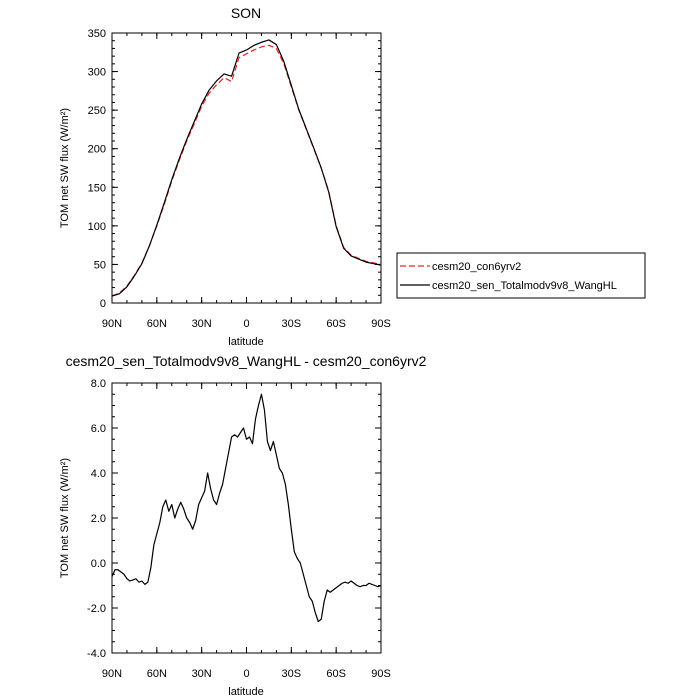 The width and height of the screenshot is (700, 700). Describe the element at coordinates (202, 324) in the screenshot. I see `top-x-tick-label: 30N` at that location.